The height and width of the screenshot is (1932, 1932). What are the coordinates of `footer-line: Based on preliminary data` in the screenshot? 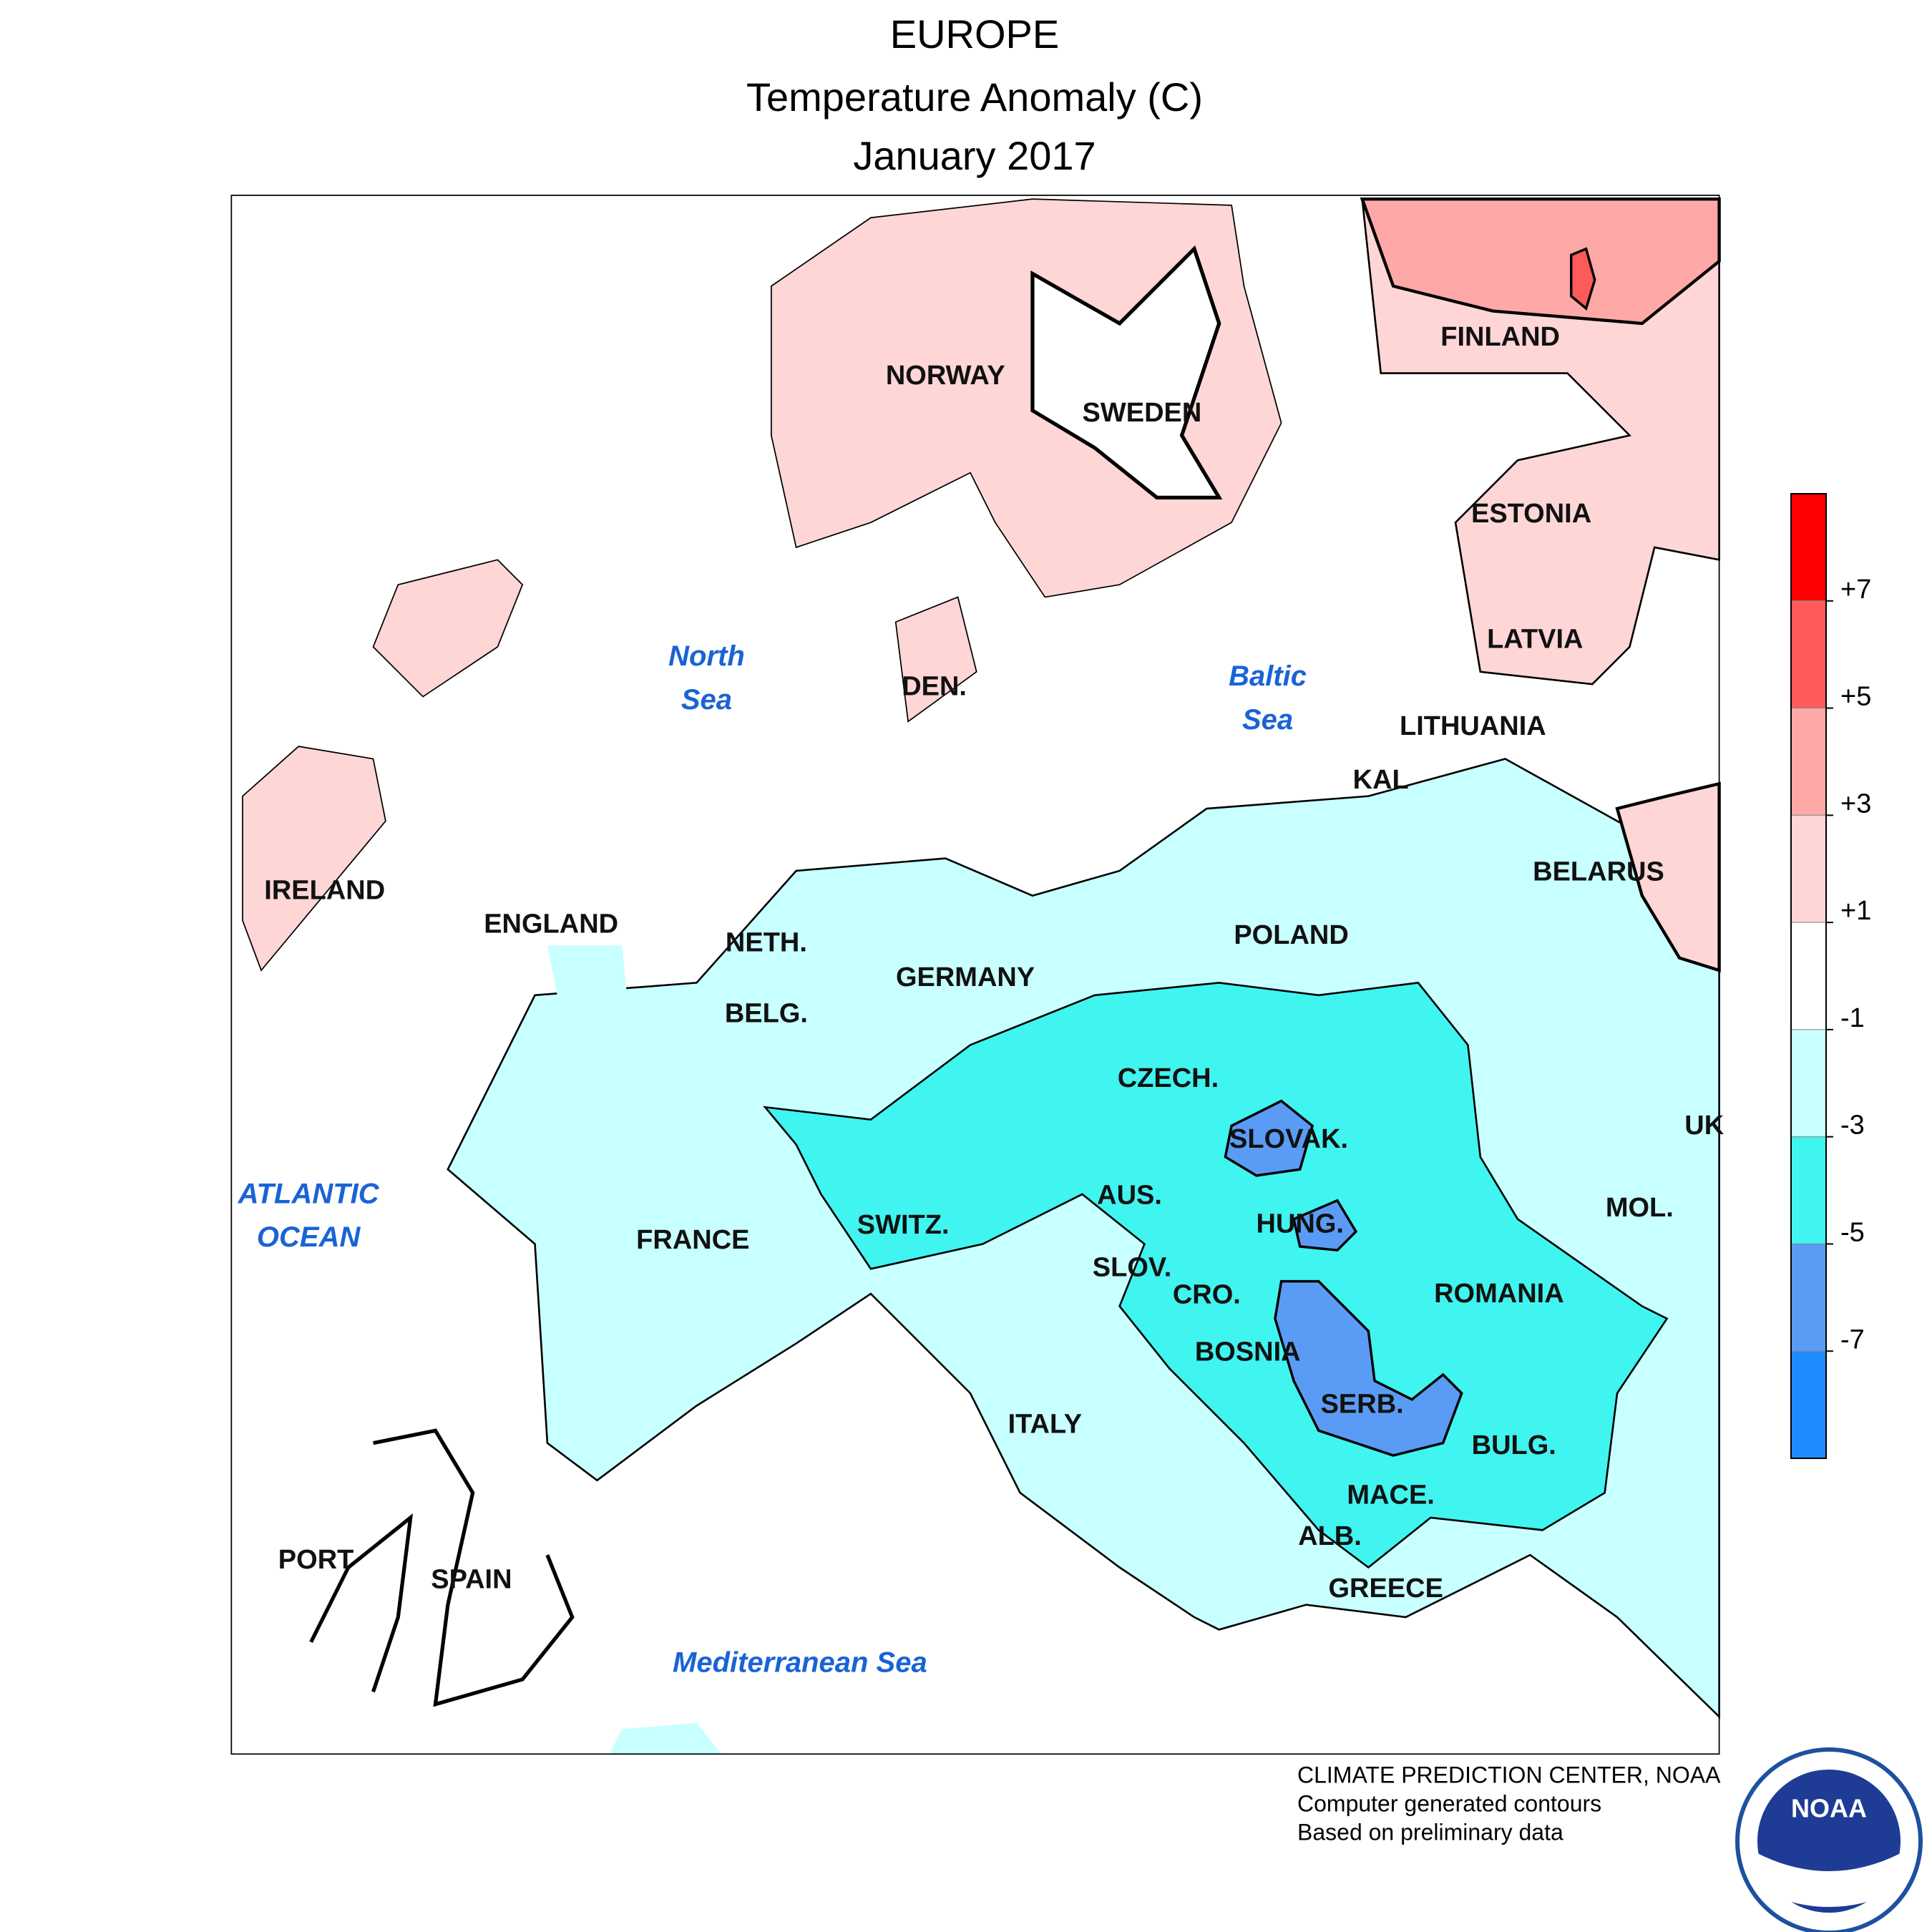 It's located at (1430, 1832).